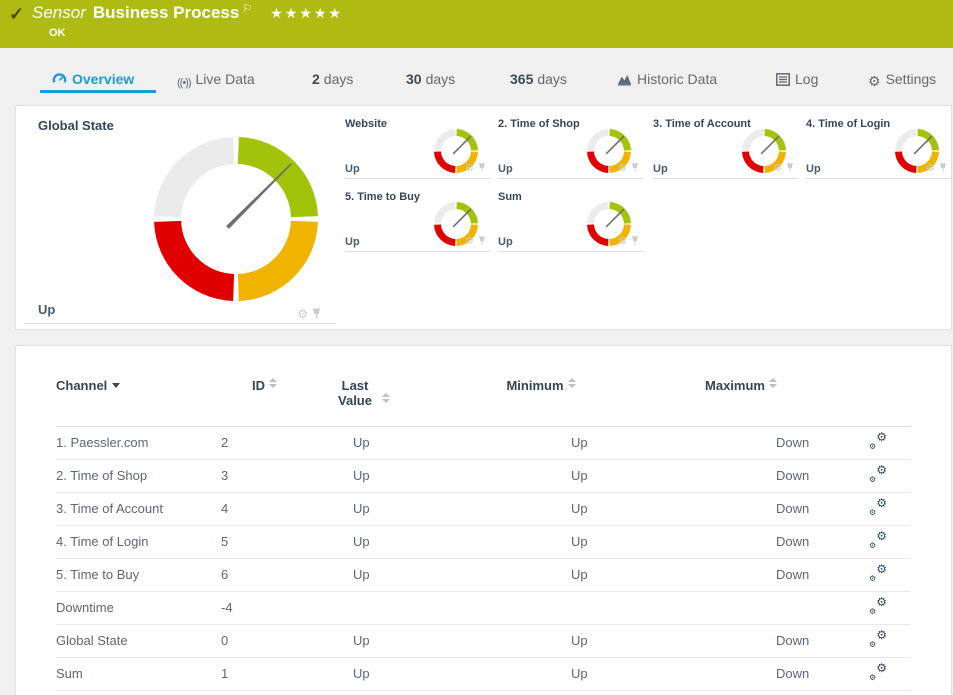 The height and width of the screenshot is (695, 953). What do you see at coordinates (741, 608) in the screenshot?
I see `maximum-value` at bounding box center [741, 608].